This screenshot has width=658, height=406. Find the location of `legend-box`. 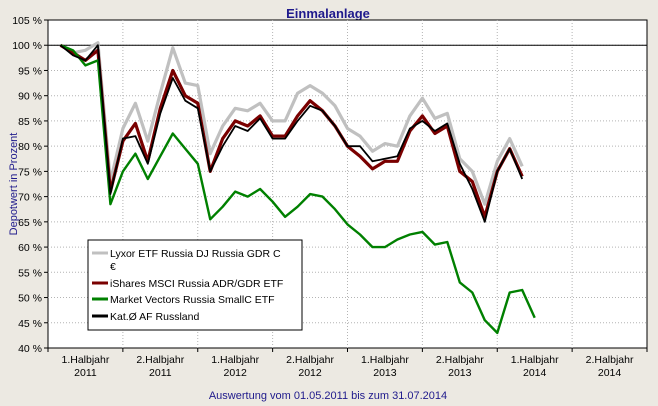

legend-box is located at coordinates (195, 285).